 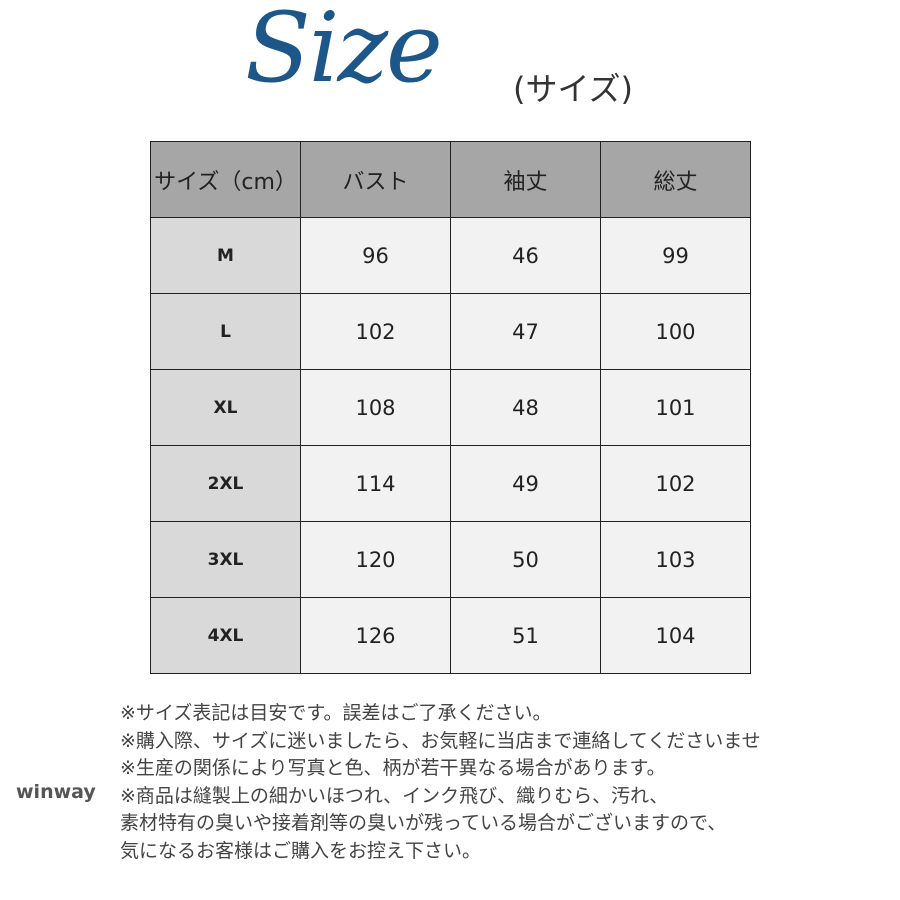 What do you see at coordinates (394, 795) in the screenshot?
I see `note-line: ※商品は縫製上の細かいほつれ、インク飛び、織りむら、汚れ、` at bounding box center [394, 795].